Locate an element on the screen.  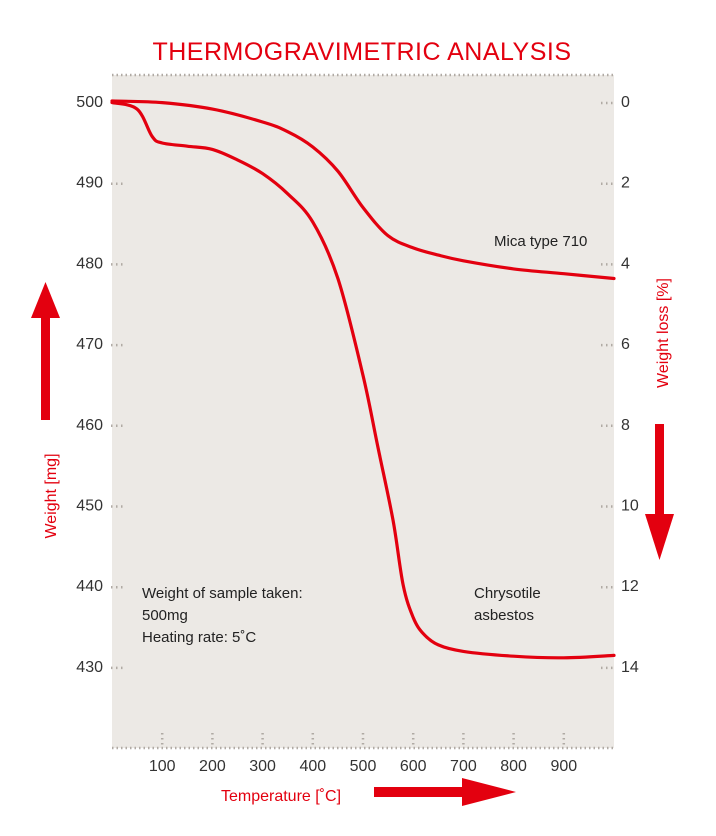
x-tick-label: 900 is located at coordinates (563, 766).